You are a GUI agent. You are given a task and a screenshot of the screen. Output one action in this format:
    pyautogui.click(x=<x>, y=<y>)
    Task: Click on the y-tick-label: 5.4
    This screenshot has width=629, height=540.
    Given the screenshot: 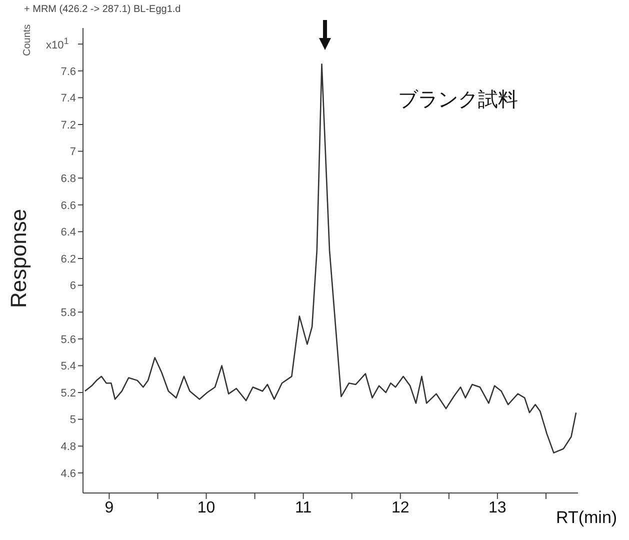 What is the action you would take?
    pyautogui.click(x=68, y=366)
    